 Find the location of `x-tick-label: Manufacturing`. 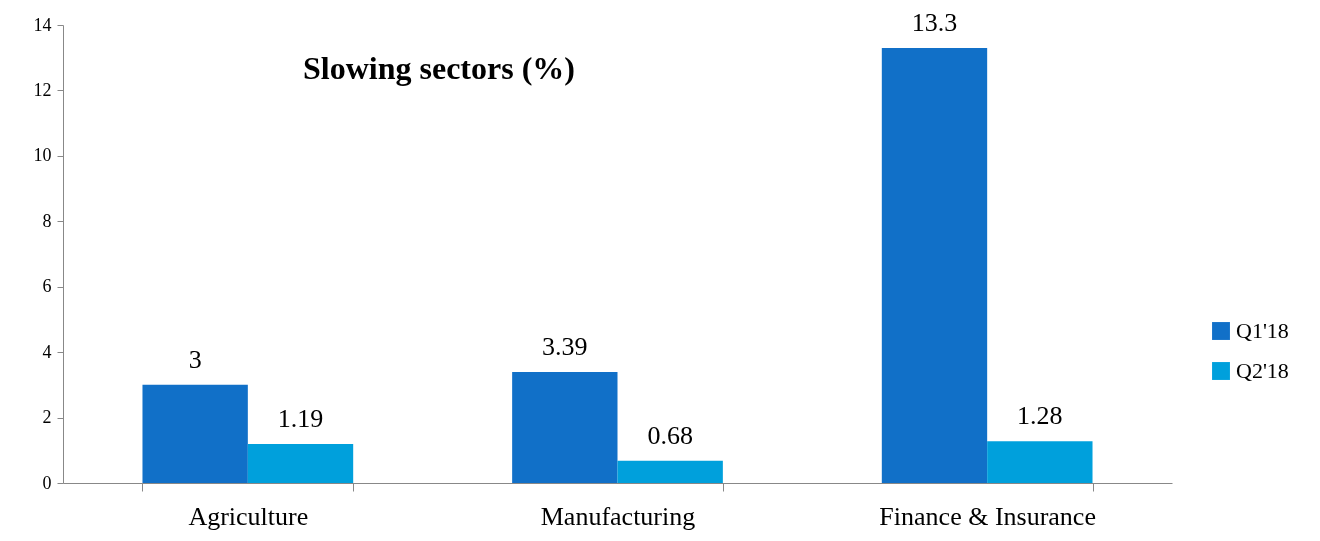

x-tick-label: Manufacturing is located at coordinates (618, 516).